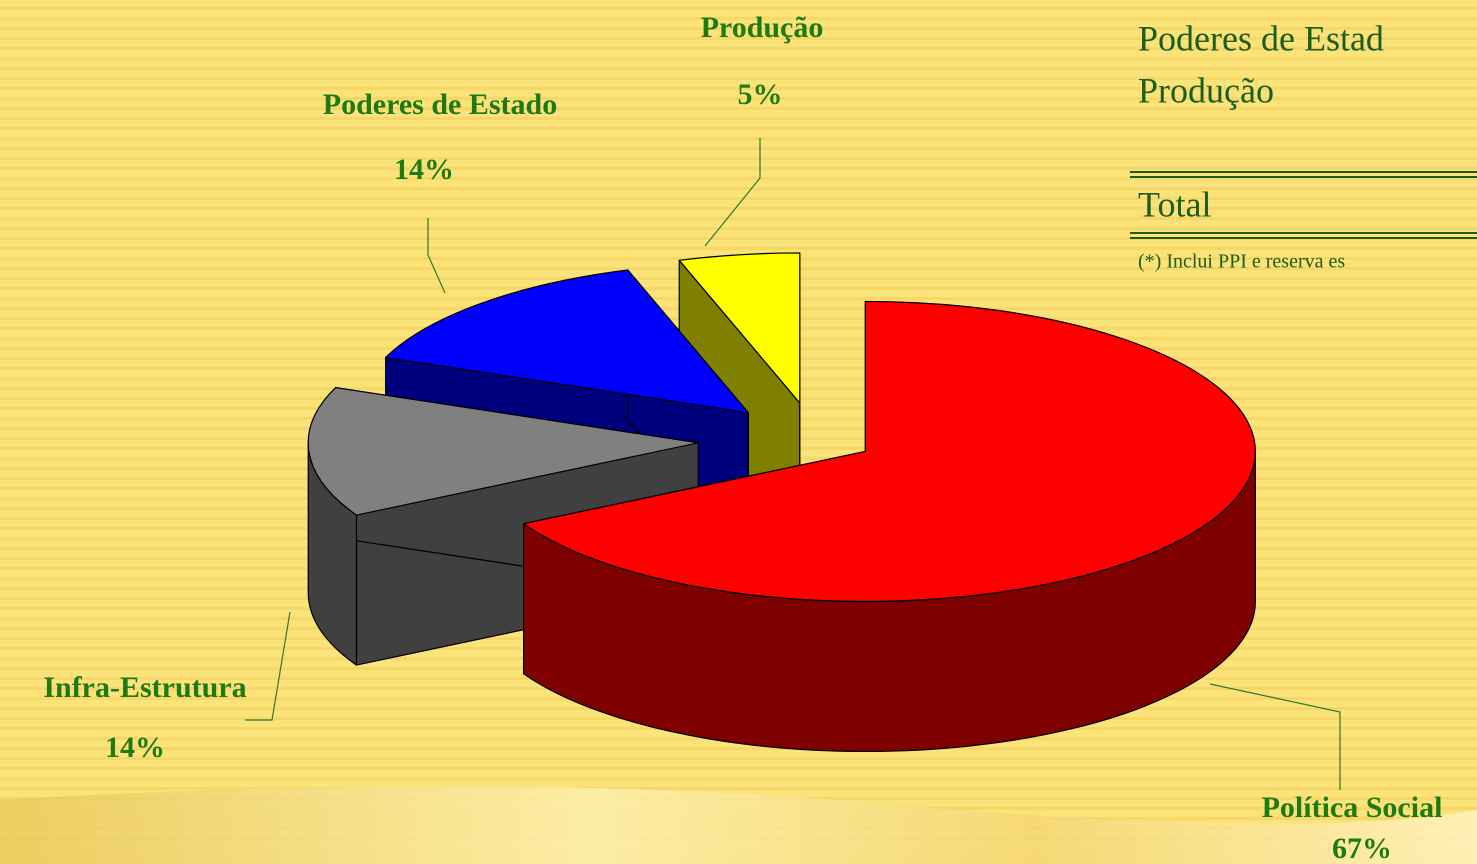 This screenshot has height=864, width=1477. I want to click on category-label: Produção, so click(762, 27).